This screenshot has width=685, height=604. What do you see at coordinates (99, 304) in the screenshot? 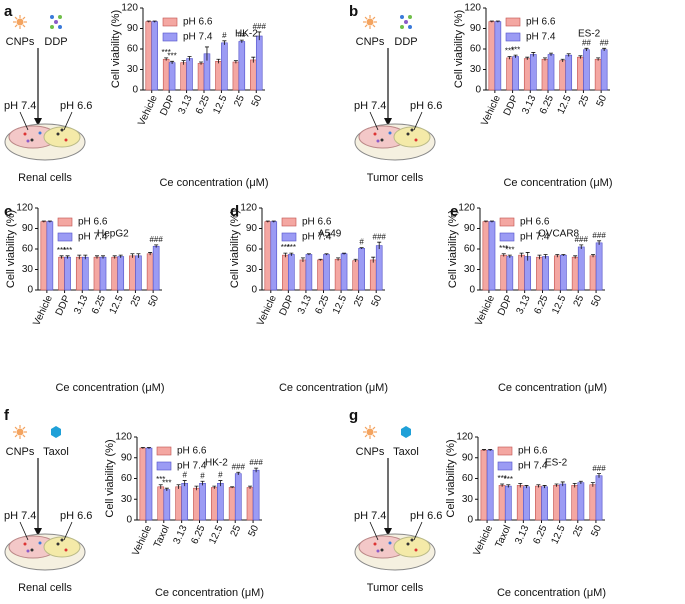
I see `x-tick-label: 6.25` at bounding box center [99, 304].